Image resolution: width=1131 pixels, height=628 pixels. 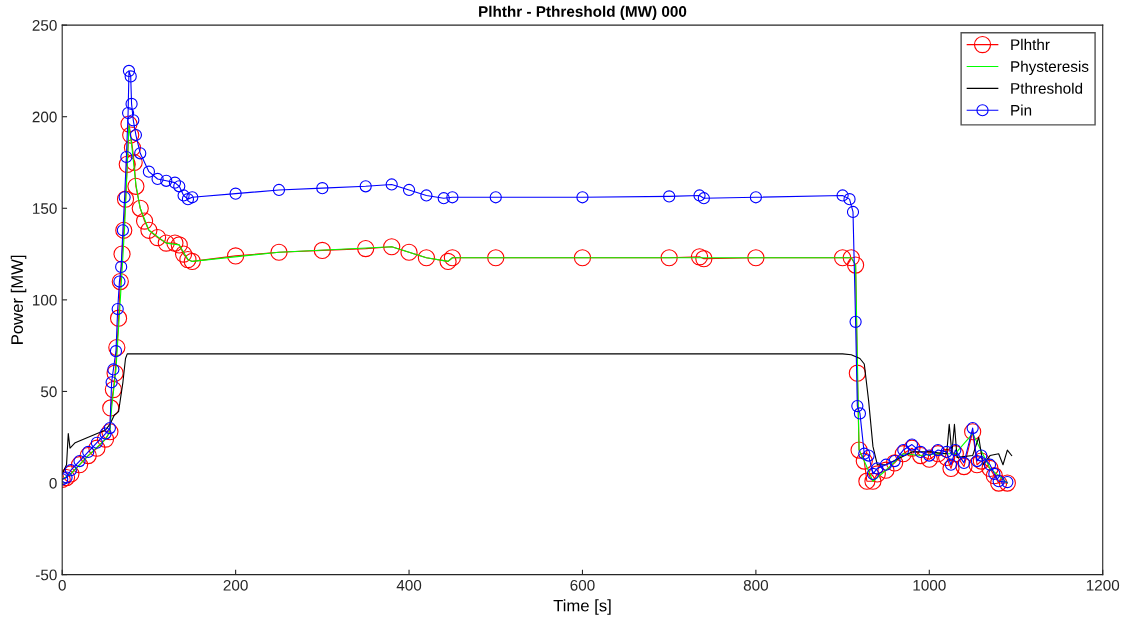 What do you see at coordinates (1050, 67) in the screenshot?
I see `legend-label: Physteresis` at bounding box center [1050, 67].